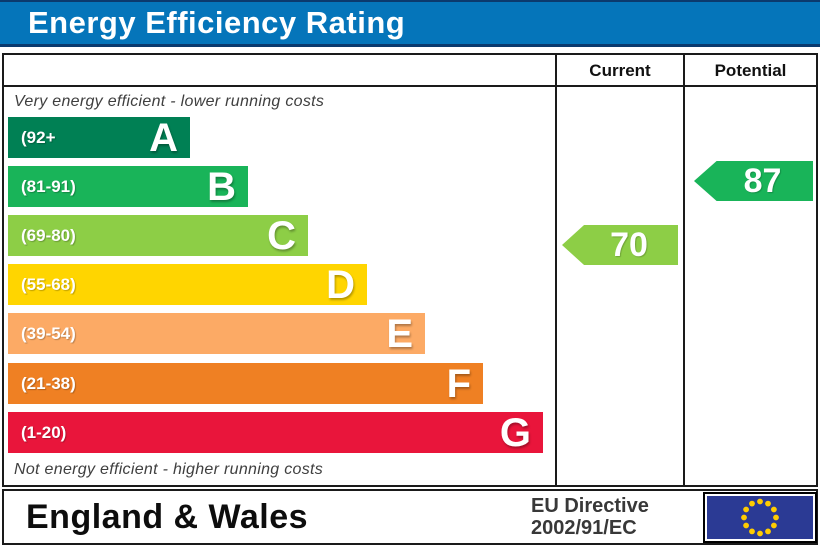 This screenshot has height=547, width=820. What do you see at coordinates (458, 384) in the screenshot?
I see `band-letter: F` at bounding box center [458, 384].